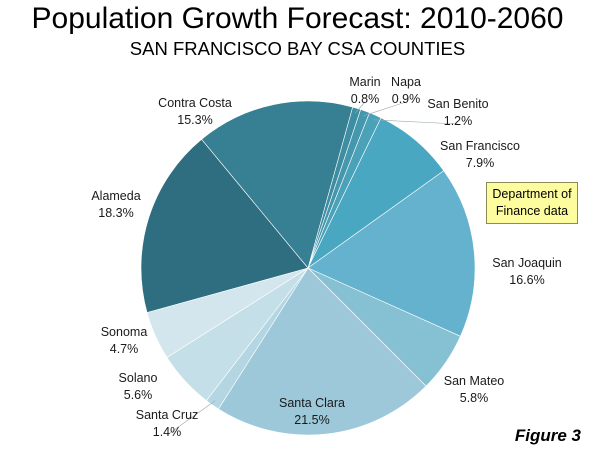  What do you see at coordinates (124, 340) in the screenshot?
I see `slice-label-sonoma: Sonoma 4.7%` at bounding box center [124, 340].